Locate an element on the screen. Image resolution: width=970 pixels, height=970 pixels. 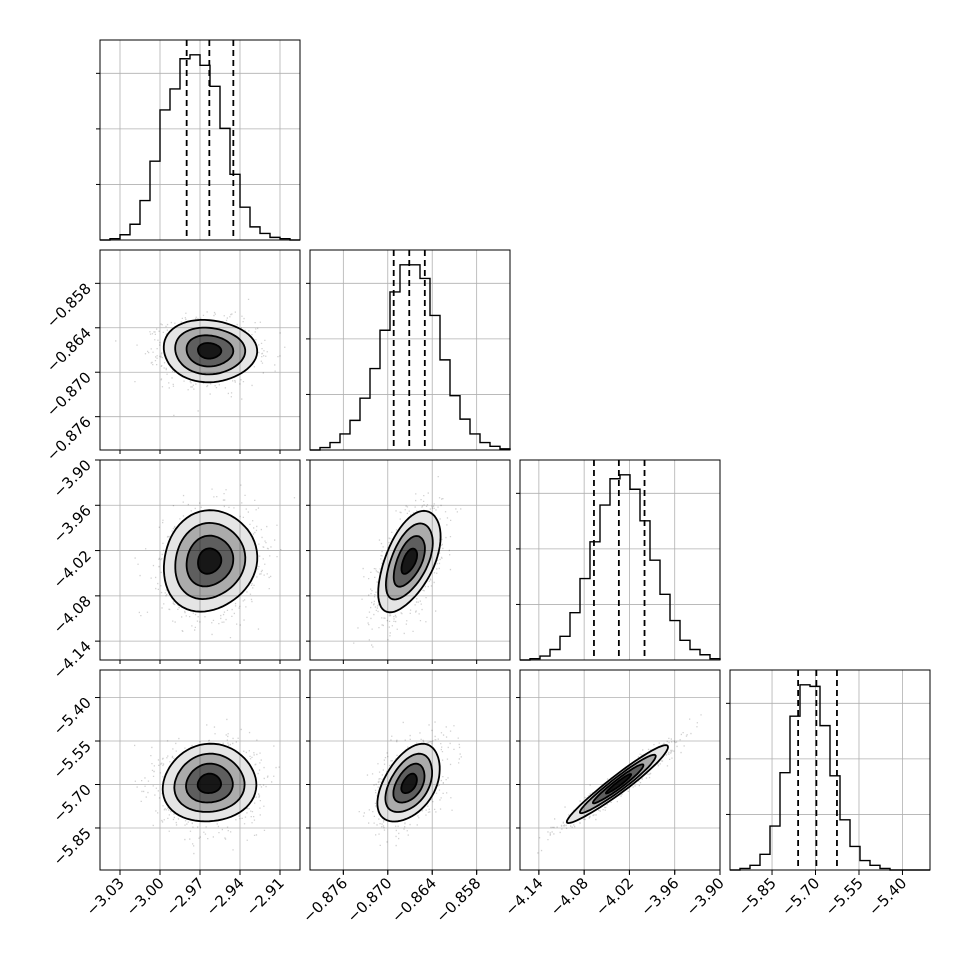
y-tick-label: −5.55 is located at coordinates (72, 759).